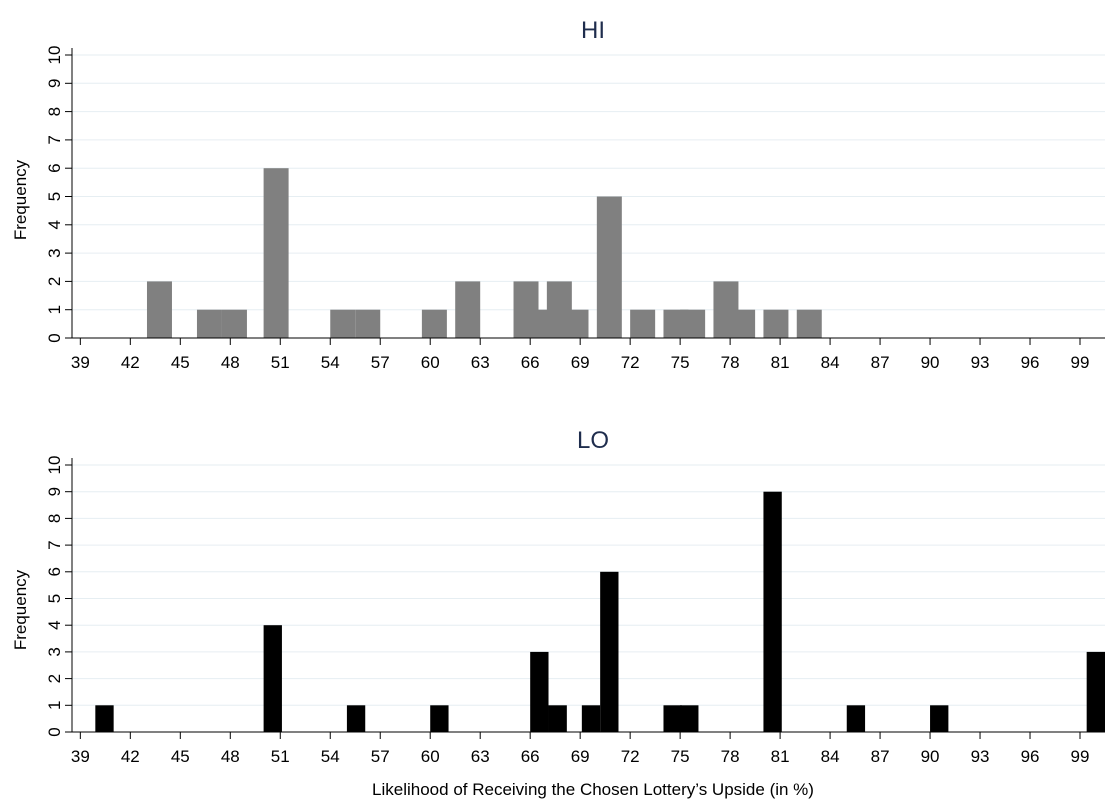 Image resolution: width=1105 pixels, height=803 pixels. What do you see at coordinates (380, 756) in the screenshot?
I see `lo-x-tick-label: 57` at bounding box center [380, 756].